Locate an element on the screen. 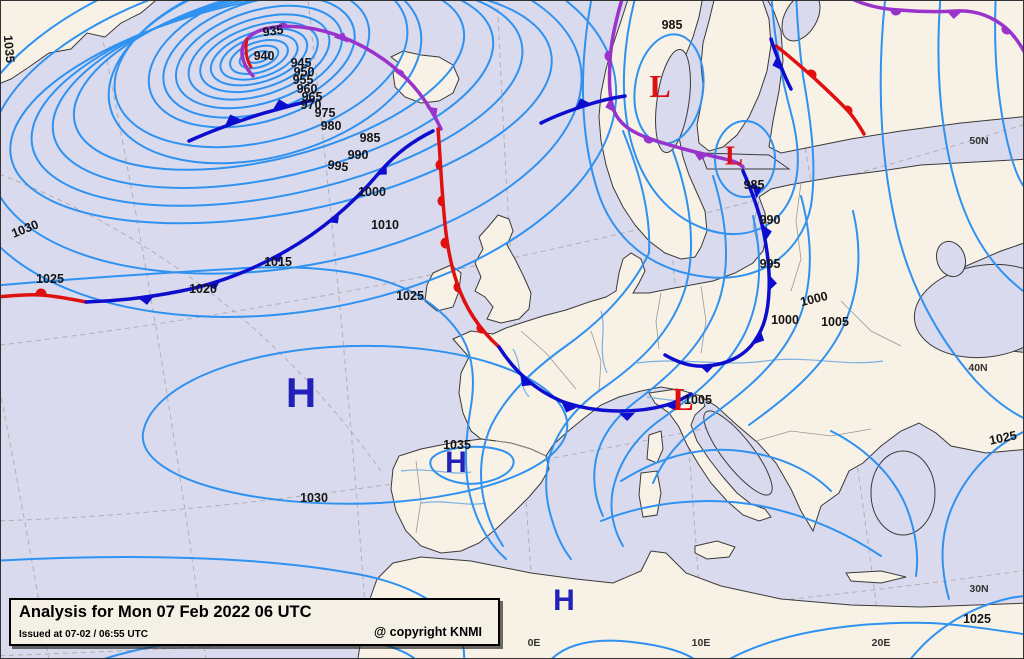  sea-aegean is located at coordinates (903, 493).